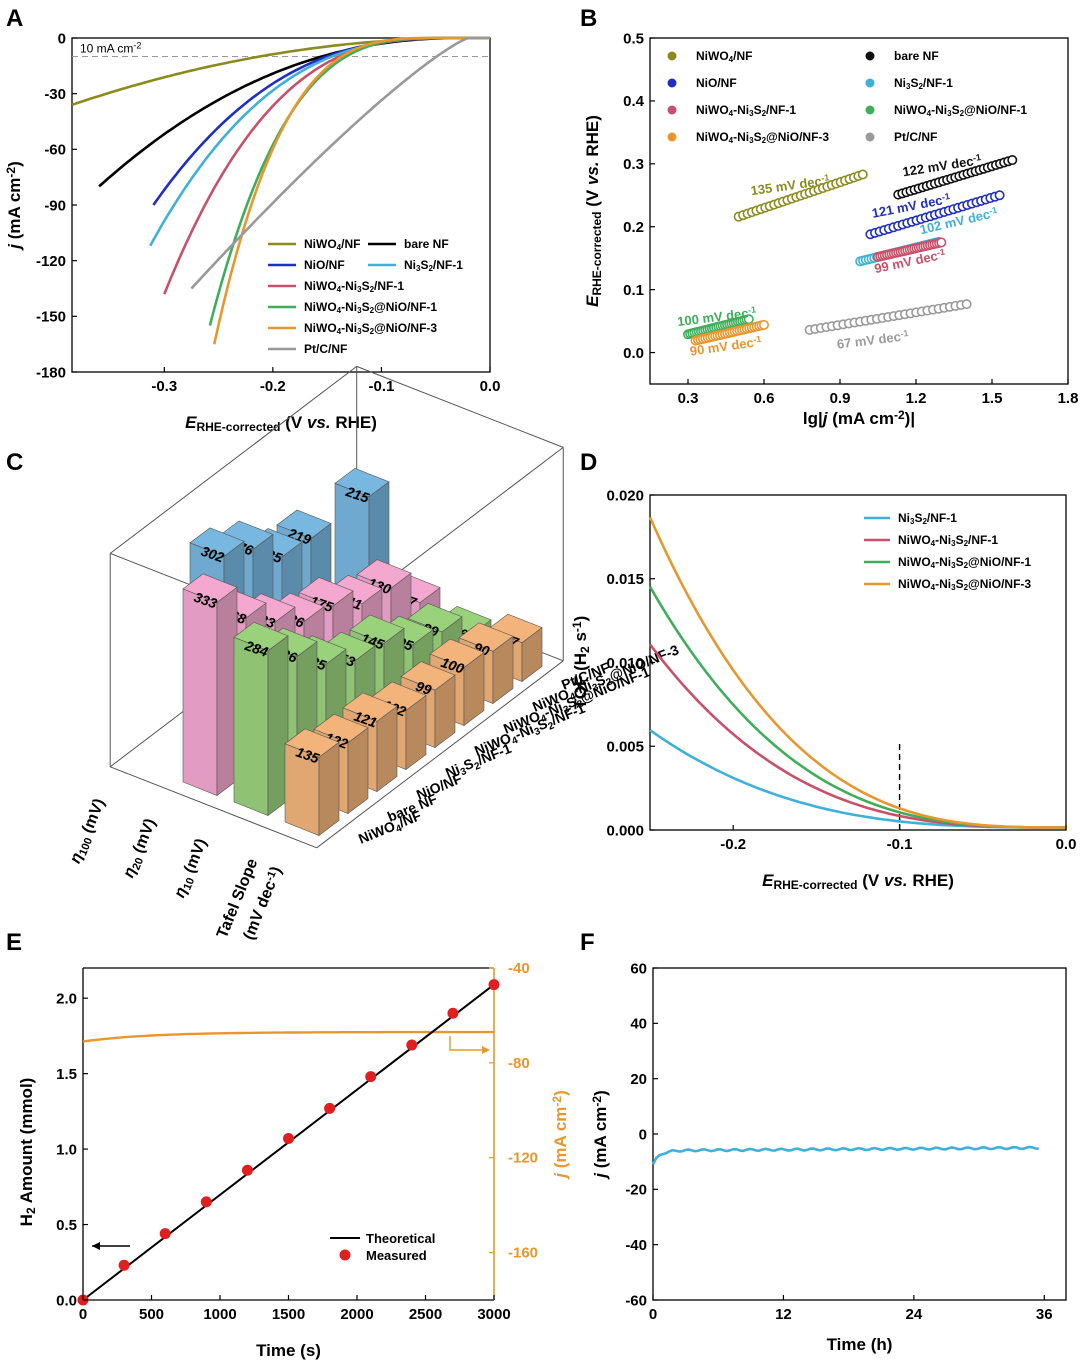  I want to click on x-tick-label: 1.2, so click(916, 398).